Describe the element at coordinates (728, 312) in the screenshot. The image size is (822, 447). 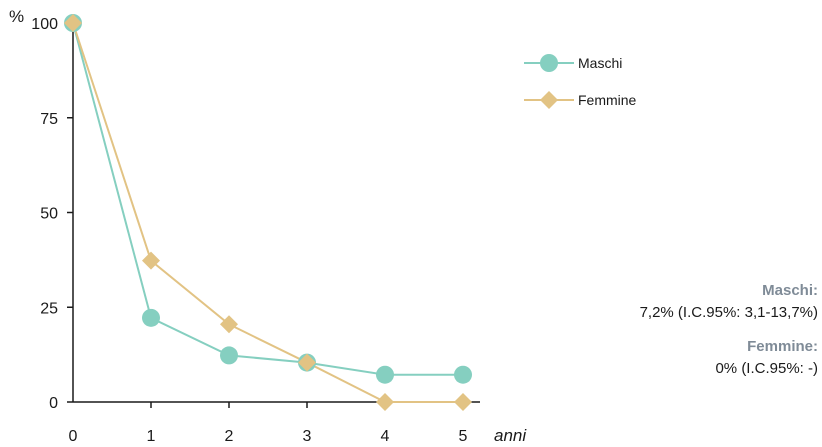
I see `note-maschi-value: 7,2% (I.C.95%: 3,1-13,7%)` at that location.